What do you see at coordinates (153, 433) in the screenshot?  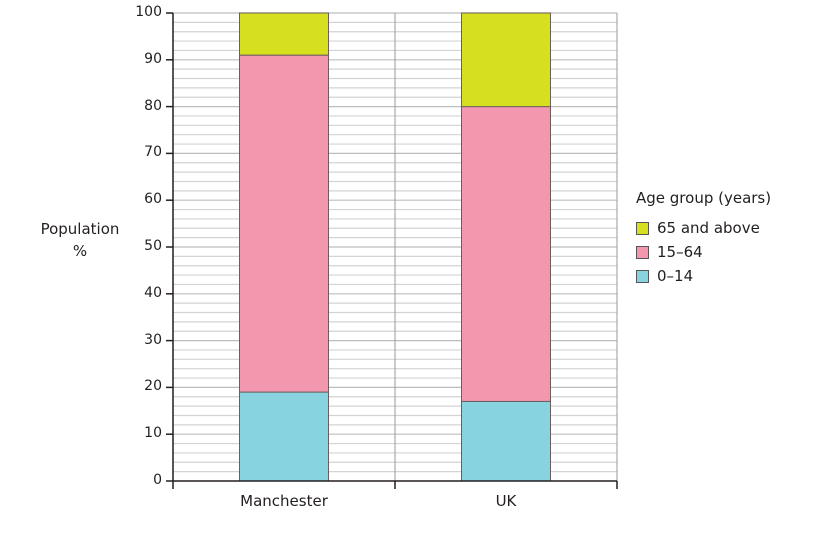 I see `y-tick-label: 10` at bounding box center [153, 433].